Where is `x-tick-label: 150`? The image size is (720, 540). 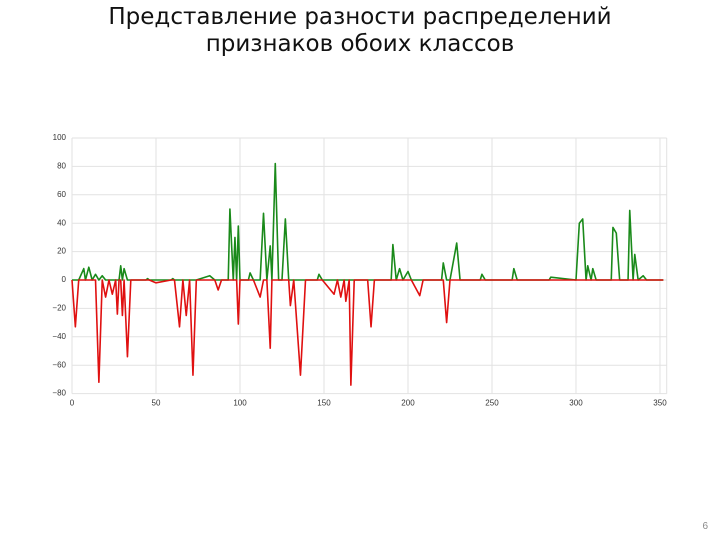
x-tick-label: 150 is located at coordinates (324, 403).